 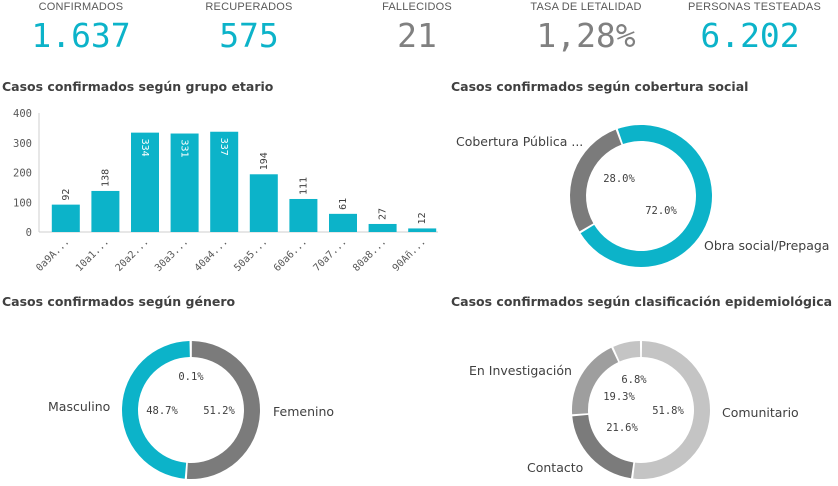 I want to click on legend-label-obra-social: Obra social/Prepaga, so click(x=766, y=245).